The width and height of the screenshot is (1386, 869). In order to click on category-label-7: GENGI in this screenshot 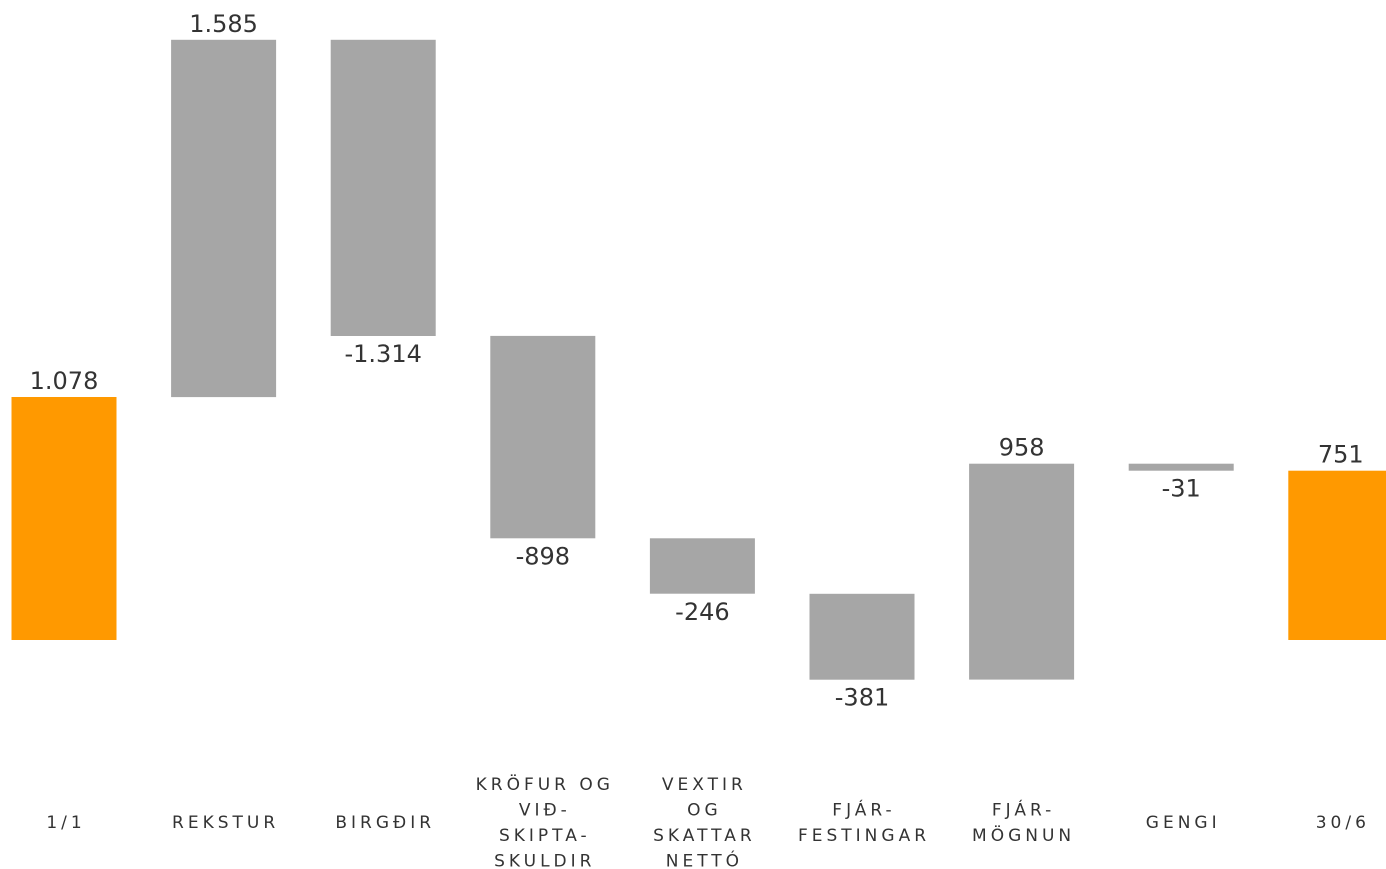, I will do `click(1183, 823)`.